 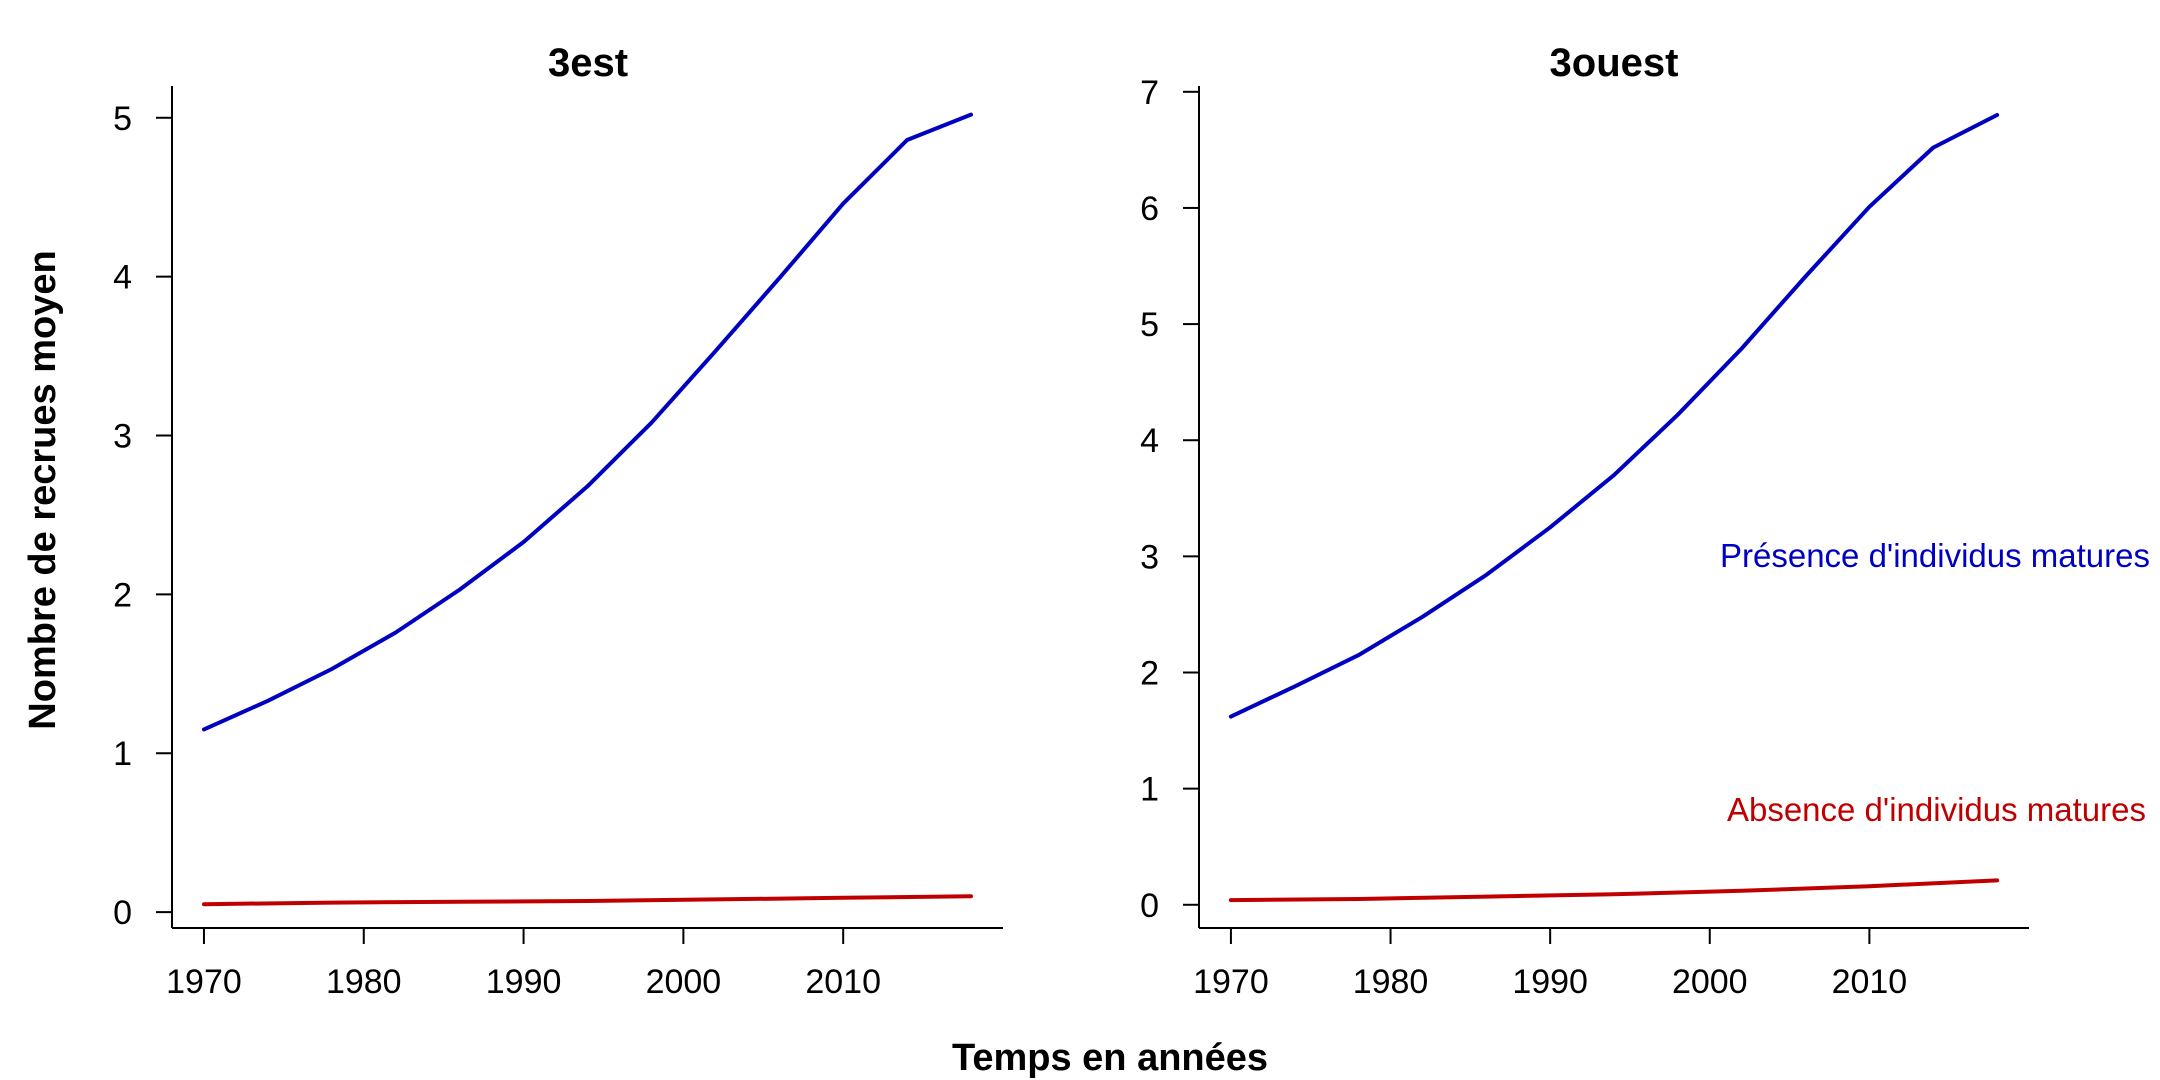 I want to click on y-tick-label: 6, so click(x=1149, y=209).